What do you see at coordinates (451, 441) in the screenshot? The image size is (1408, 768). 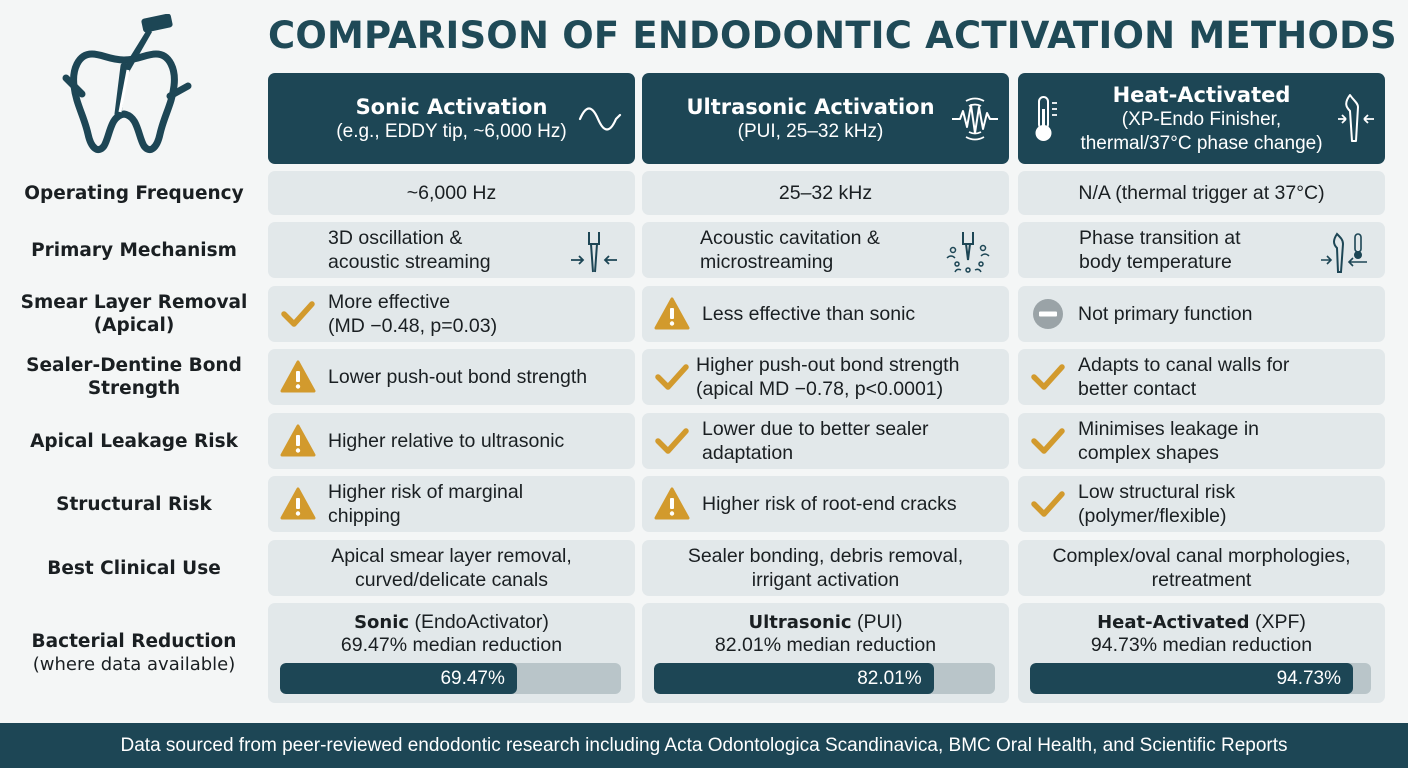 I see `cell-leakage-sonic: Higher relative to ultrasonic` at bounding box center [451, 441].